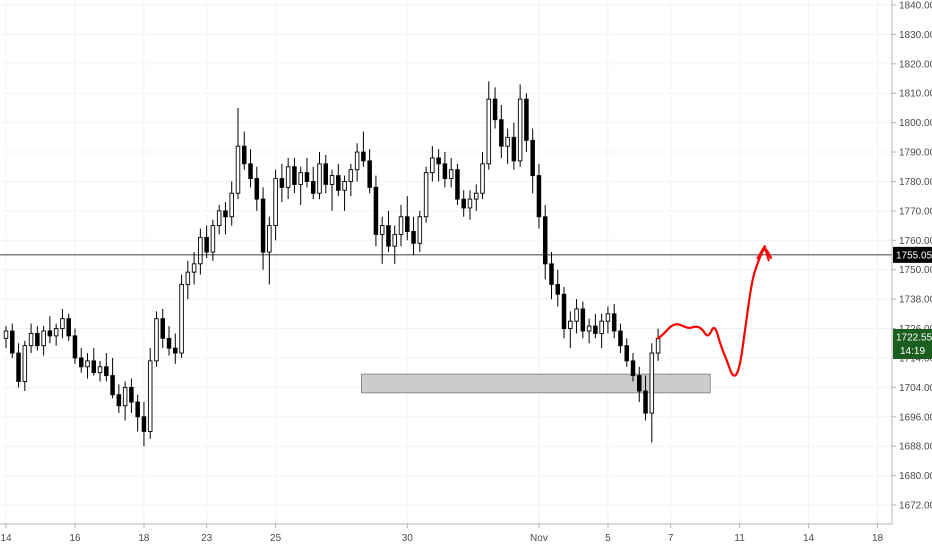 Image resolution: width=932 pixels, height=550 pixels. What do you see at coordinates (915, 270) in the screenshot?
I see `y-axis-tick-label: 1750.00` at bounding box center [915, 270].